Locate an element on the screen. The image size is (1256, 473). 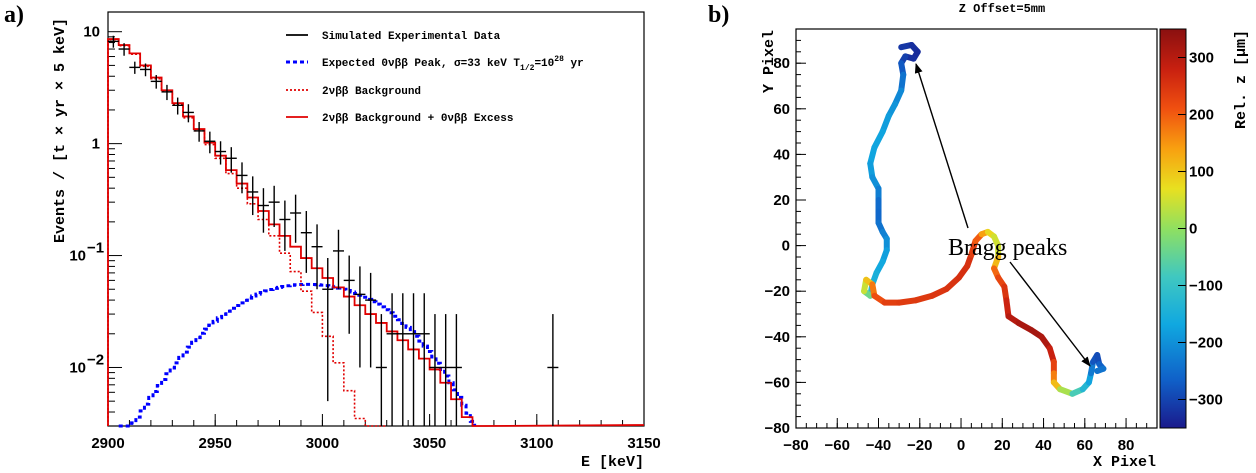
x-tick-label-b: 60 is located at coordinates (1084, 445).